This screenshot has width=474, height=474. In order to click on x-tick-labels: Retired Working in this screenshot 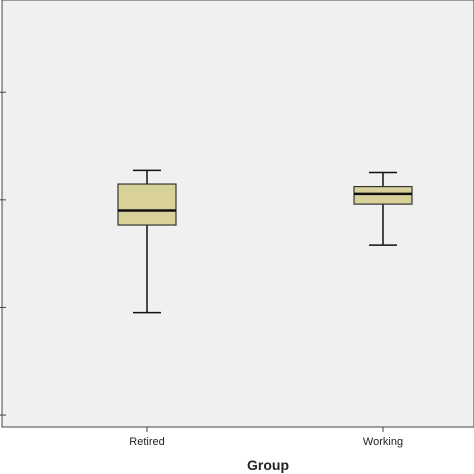, I will do `click(266, 442)`.